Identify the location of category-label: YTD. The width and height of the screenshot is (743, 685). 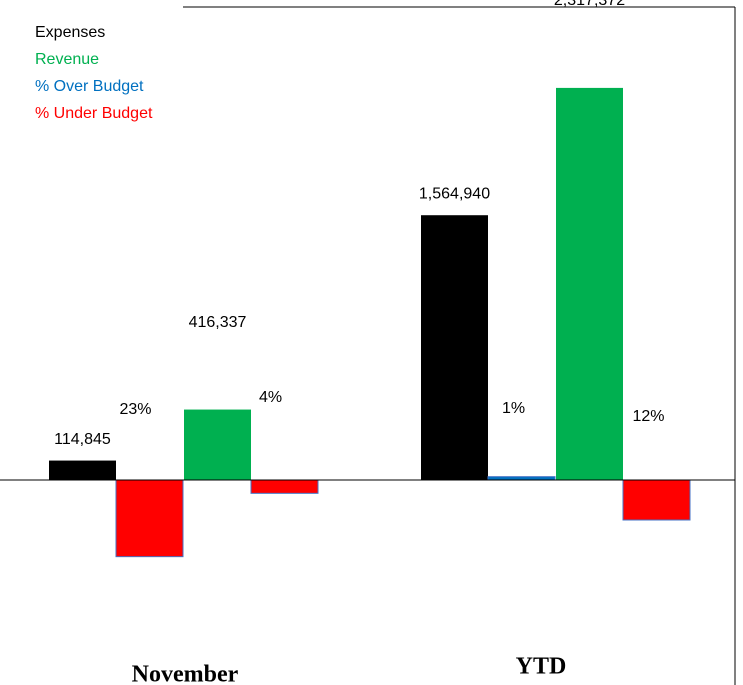
(541, 667).